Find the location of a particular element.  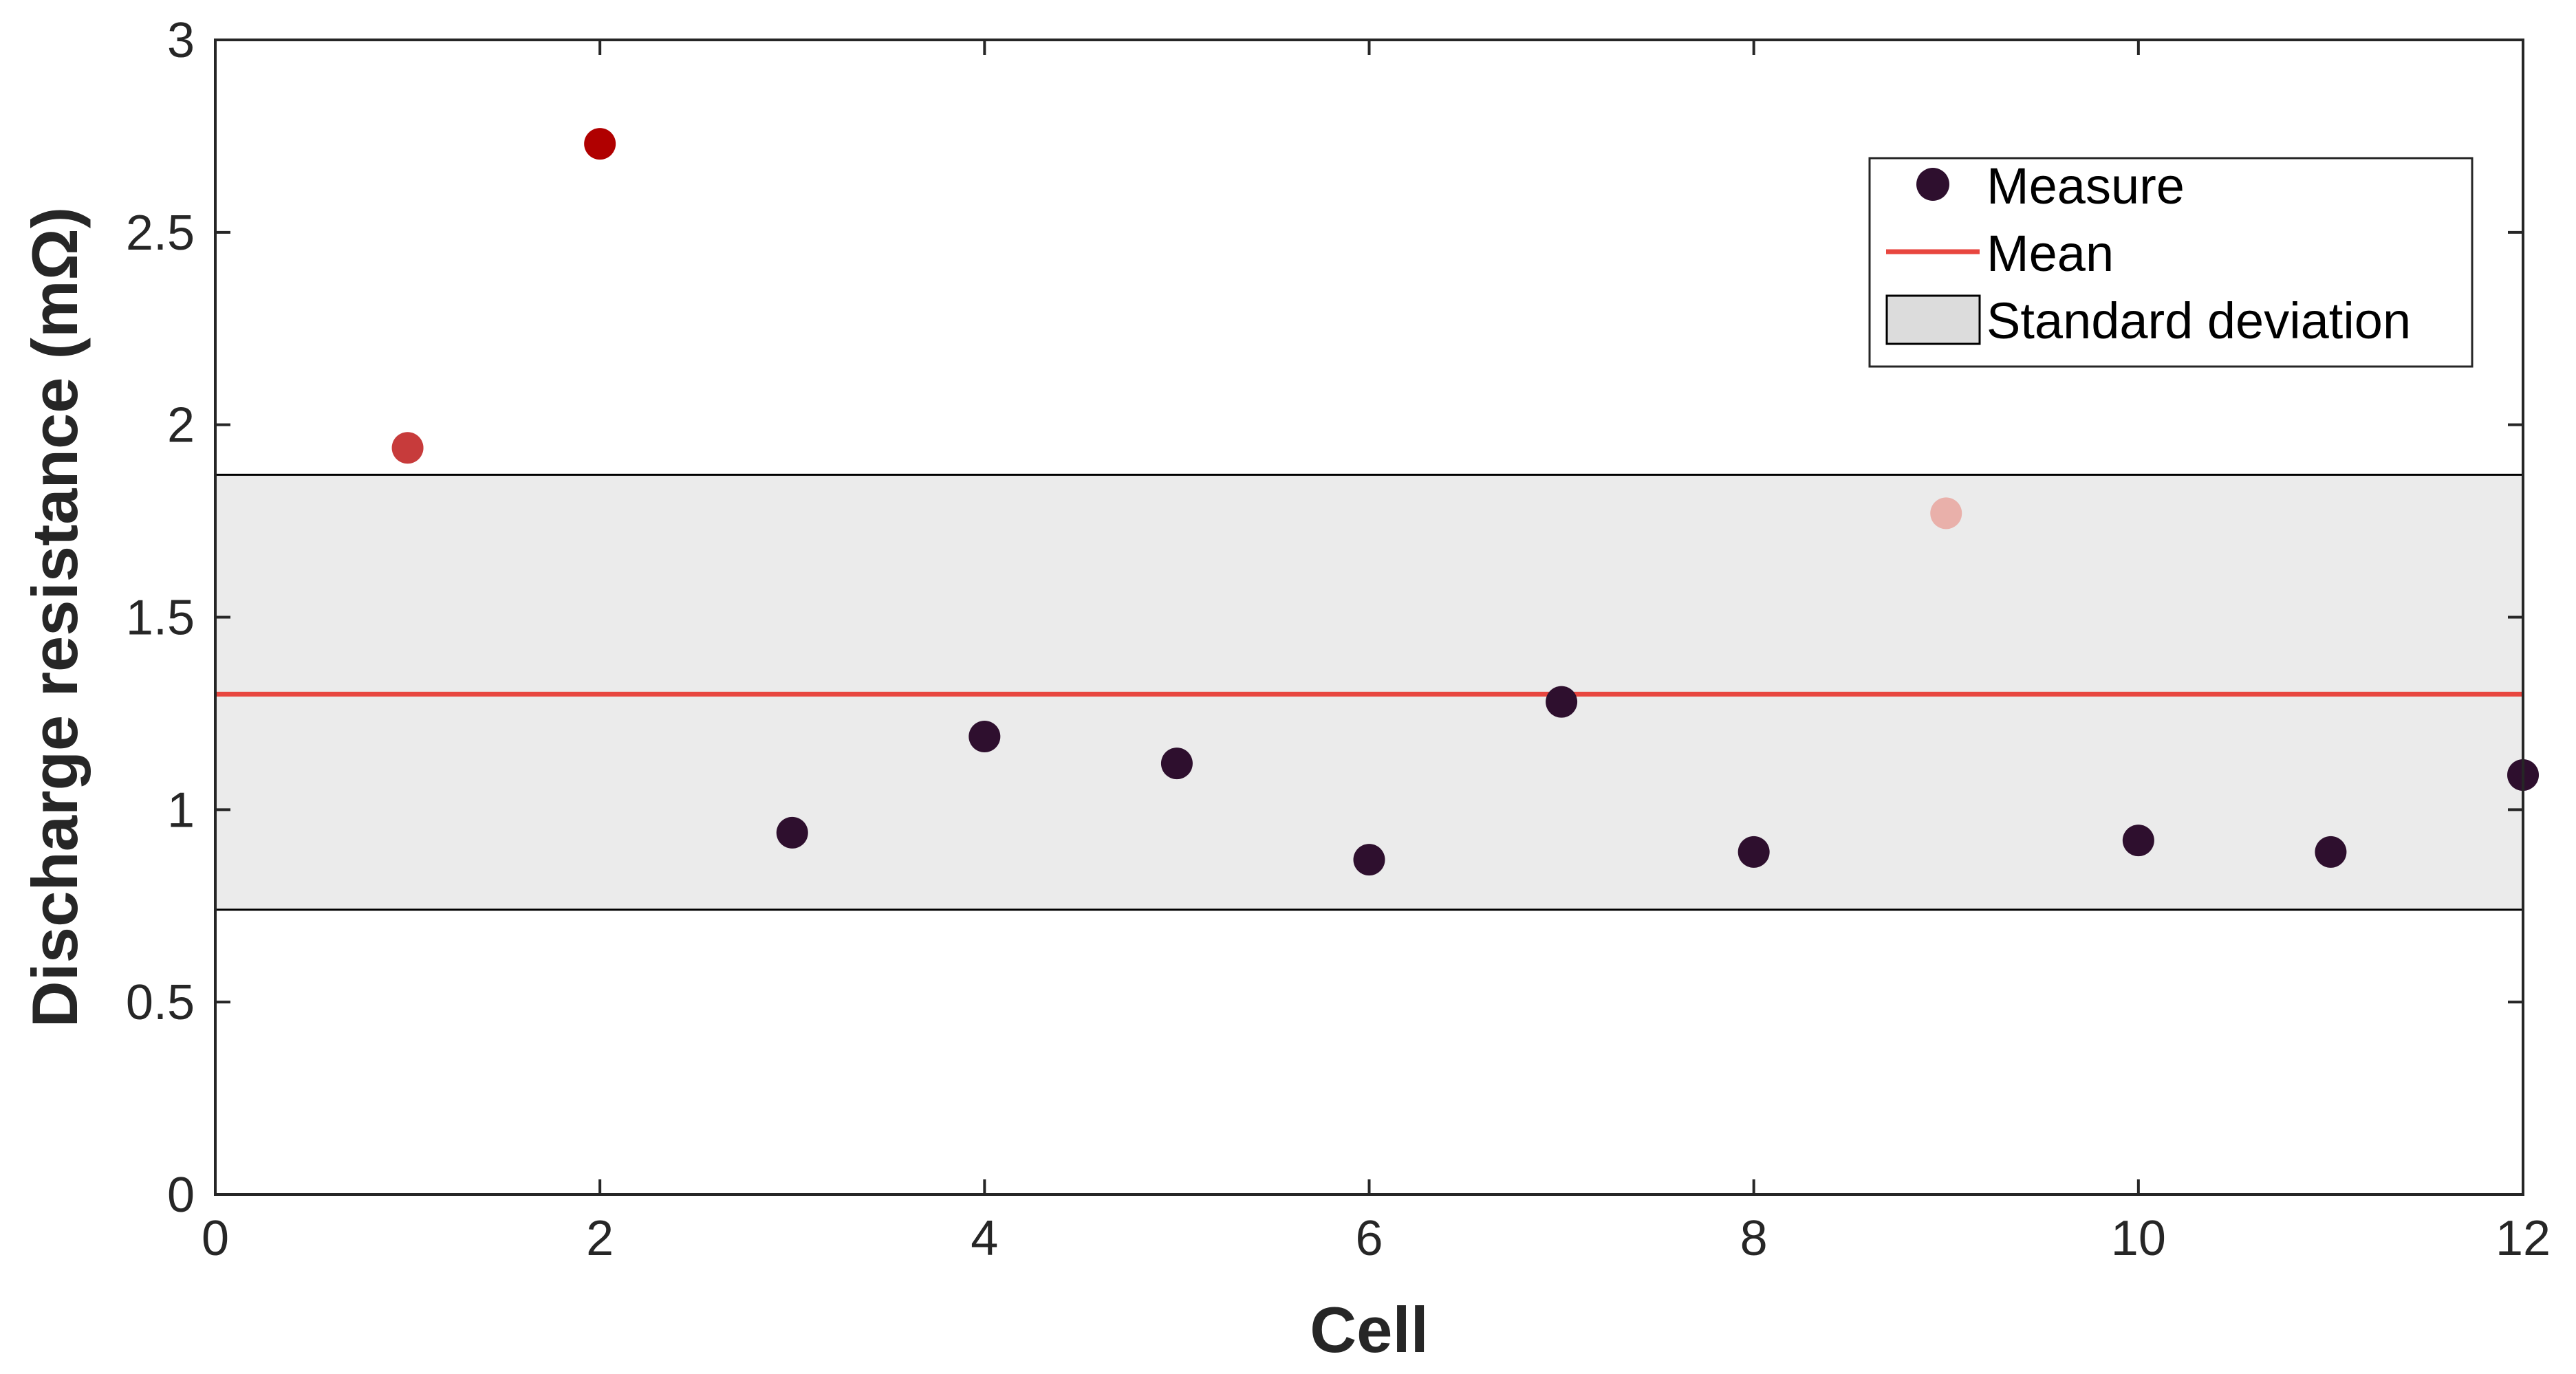

legend-label-standard-deviation: Standard deviation is located at coordinates (2199, 320).